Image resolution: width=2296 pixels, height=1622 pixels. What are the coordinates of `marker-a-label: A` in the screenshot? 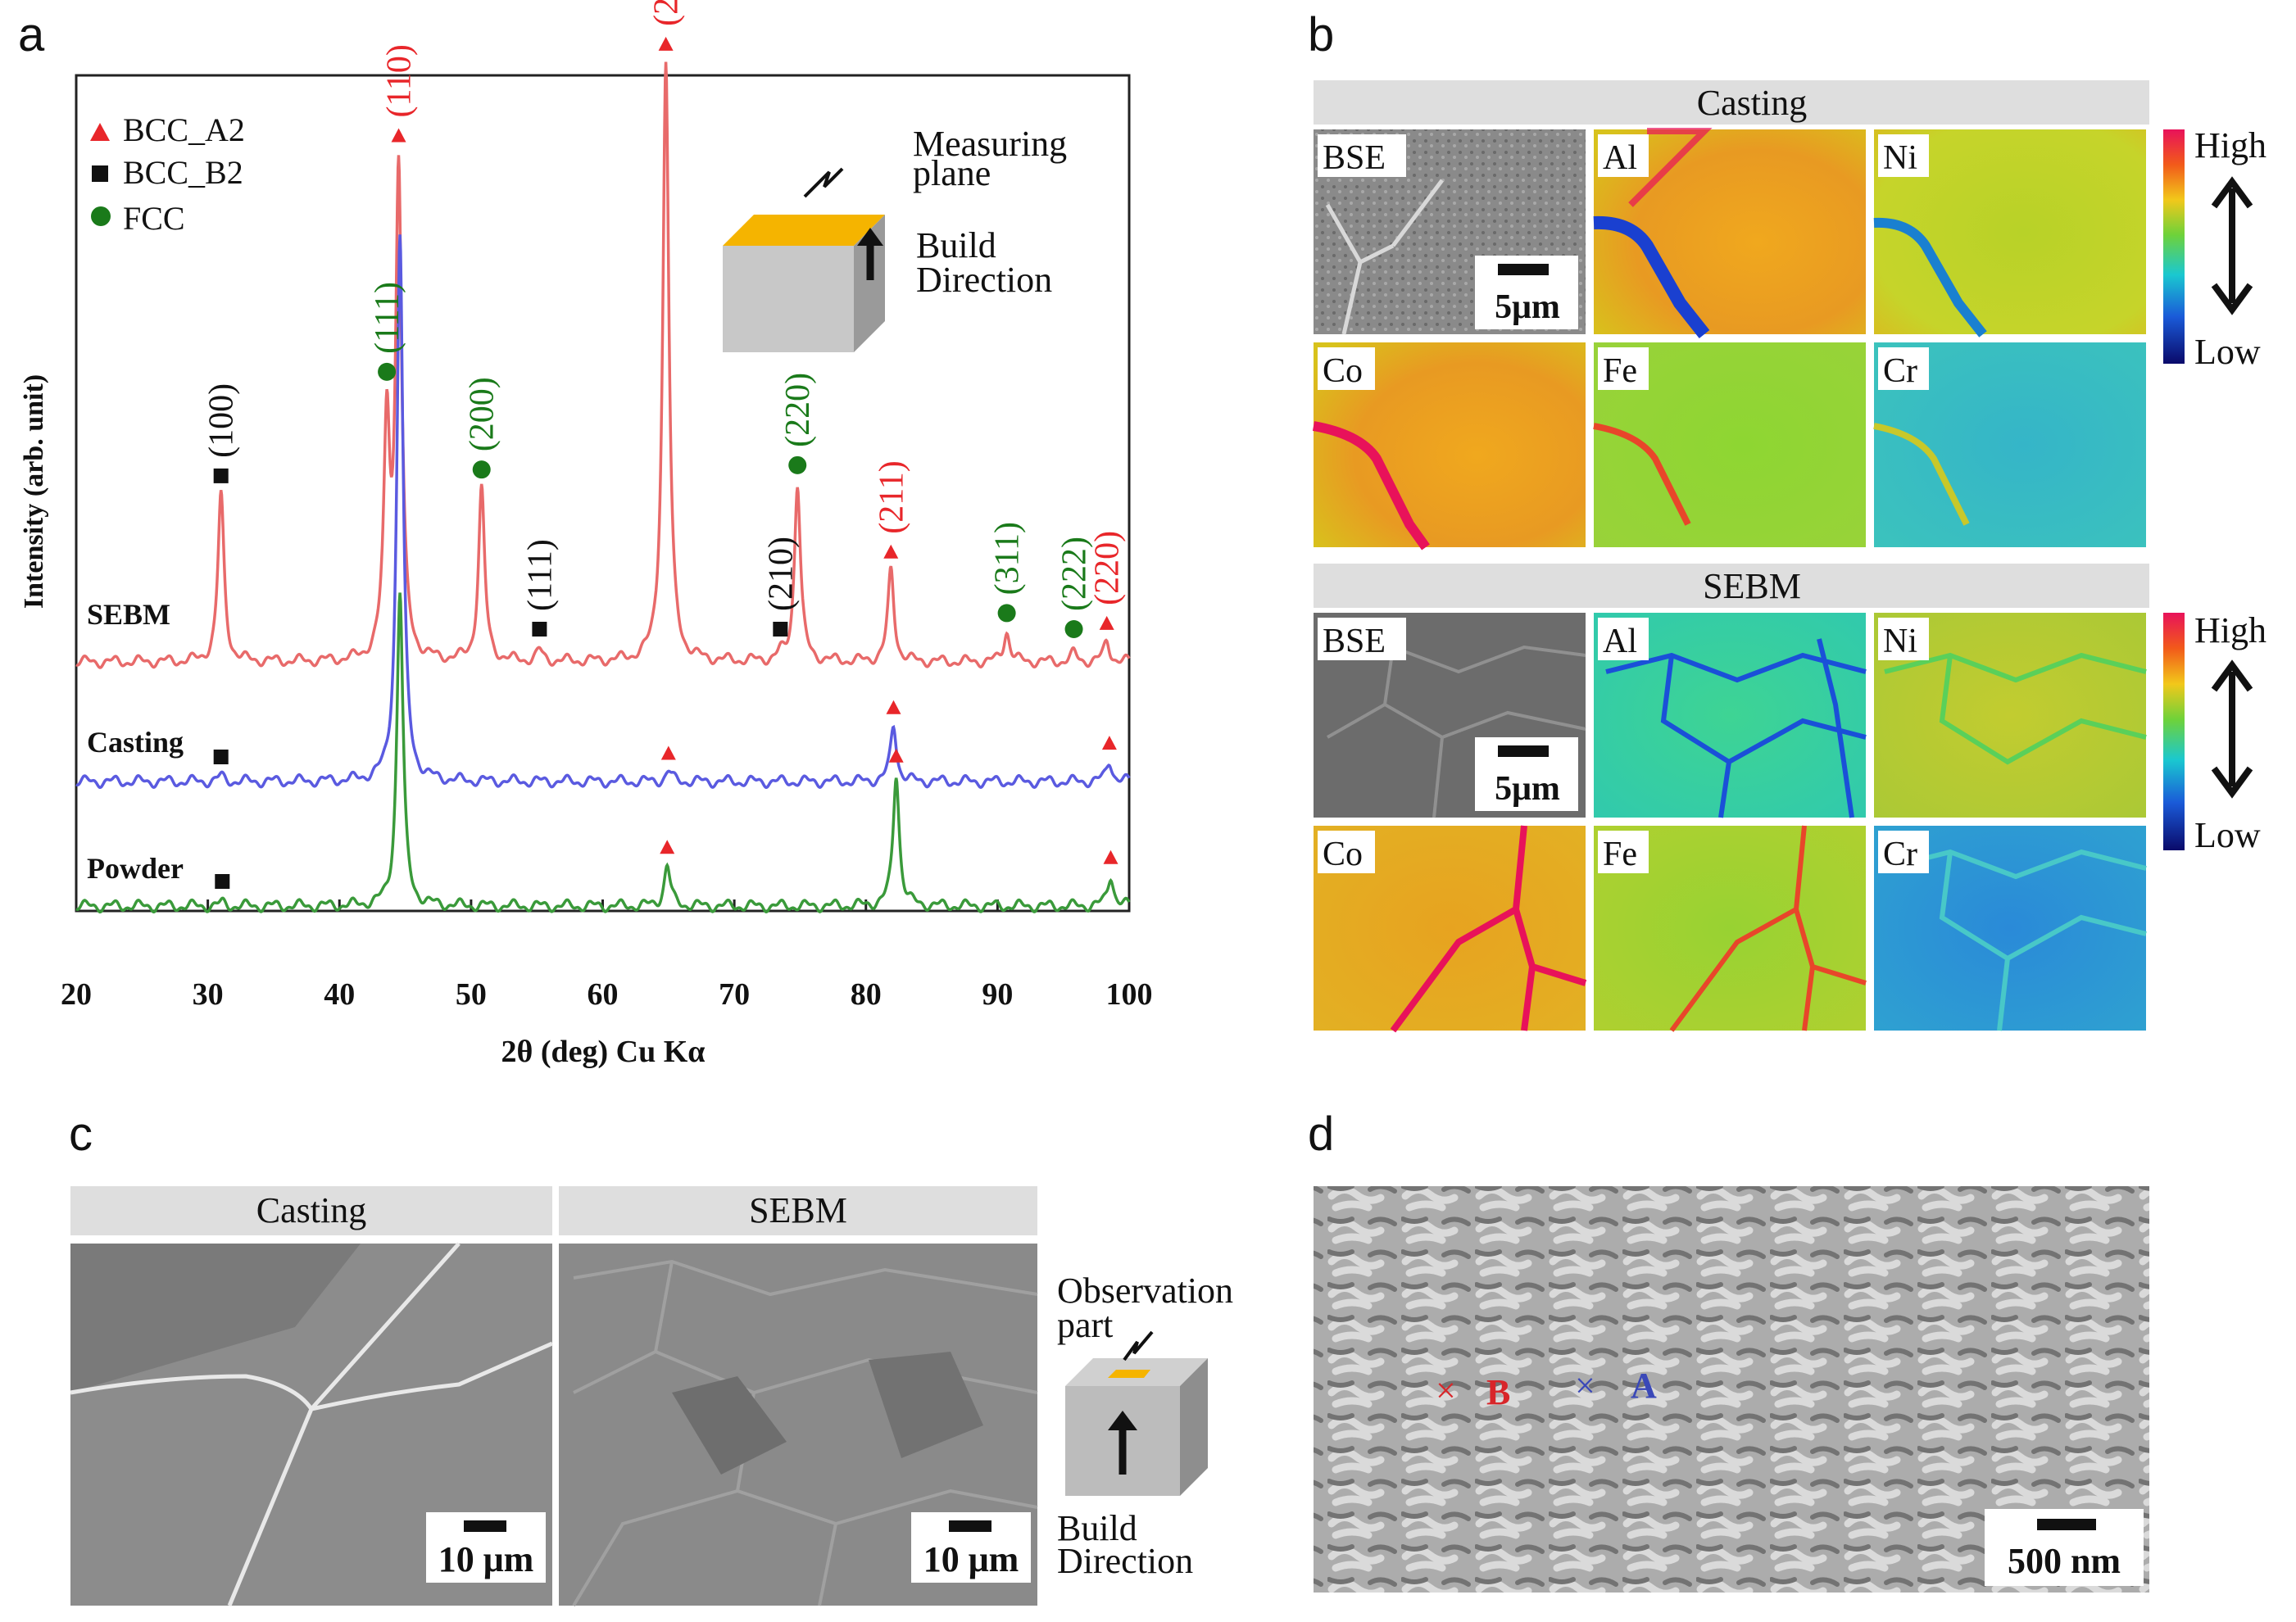 It's located at (1644, 1386).